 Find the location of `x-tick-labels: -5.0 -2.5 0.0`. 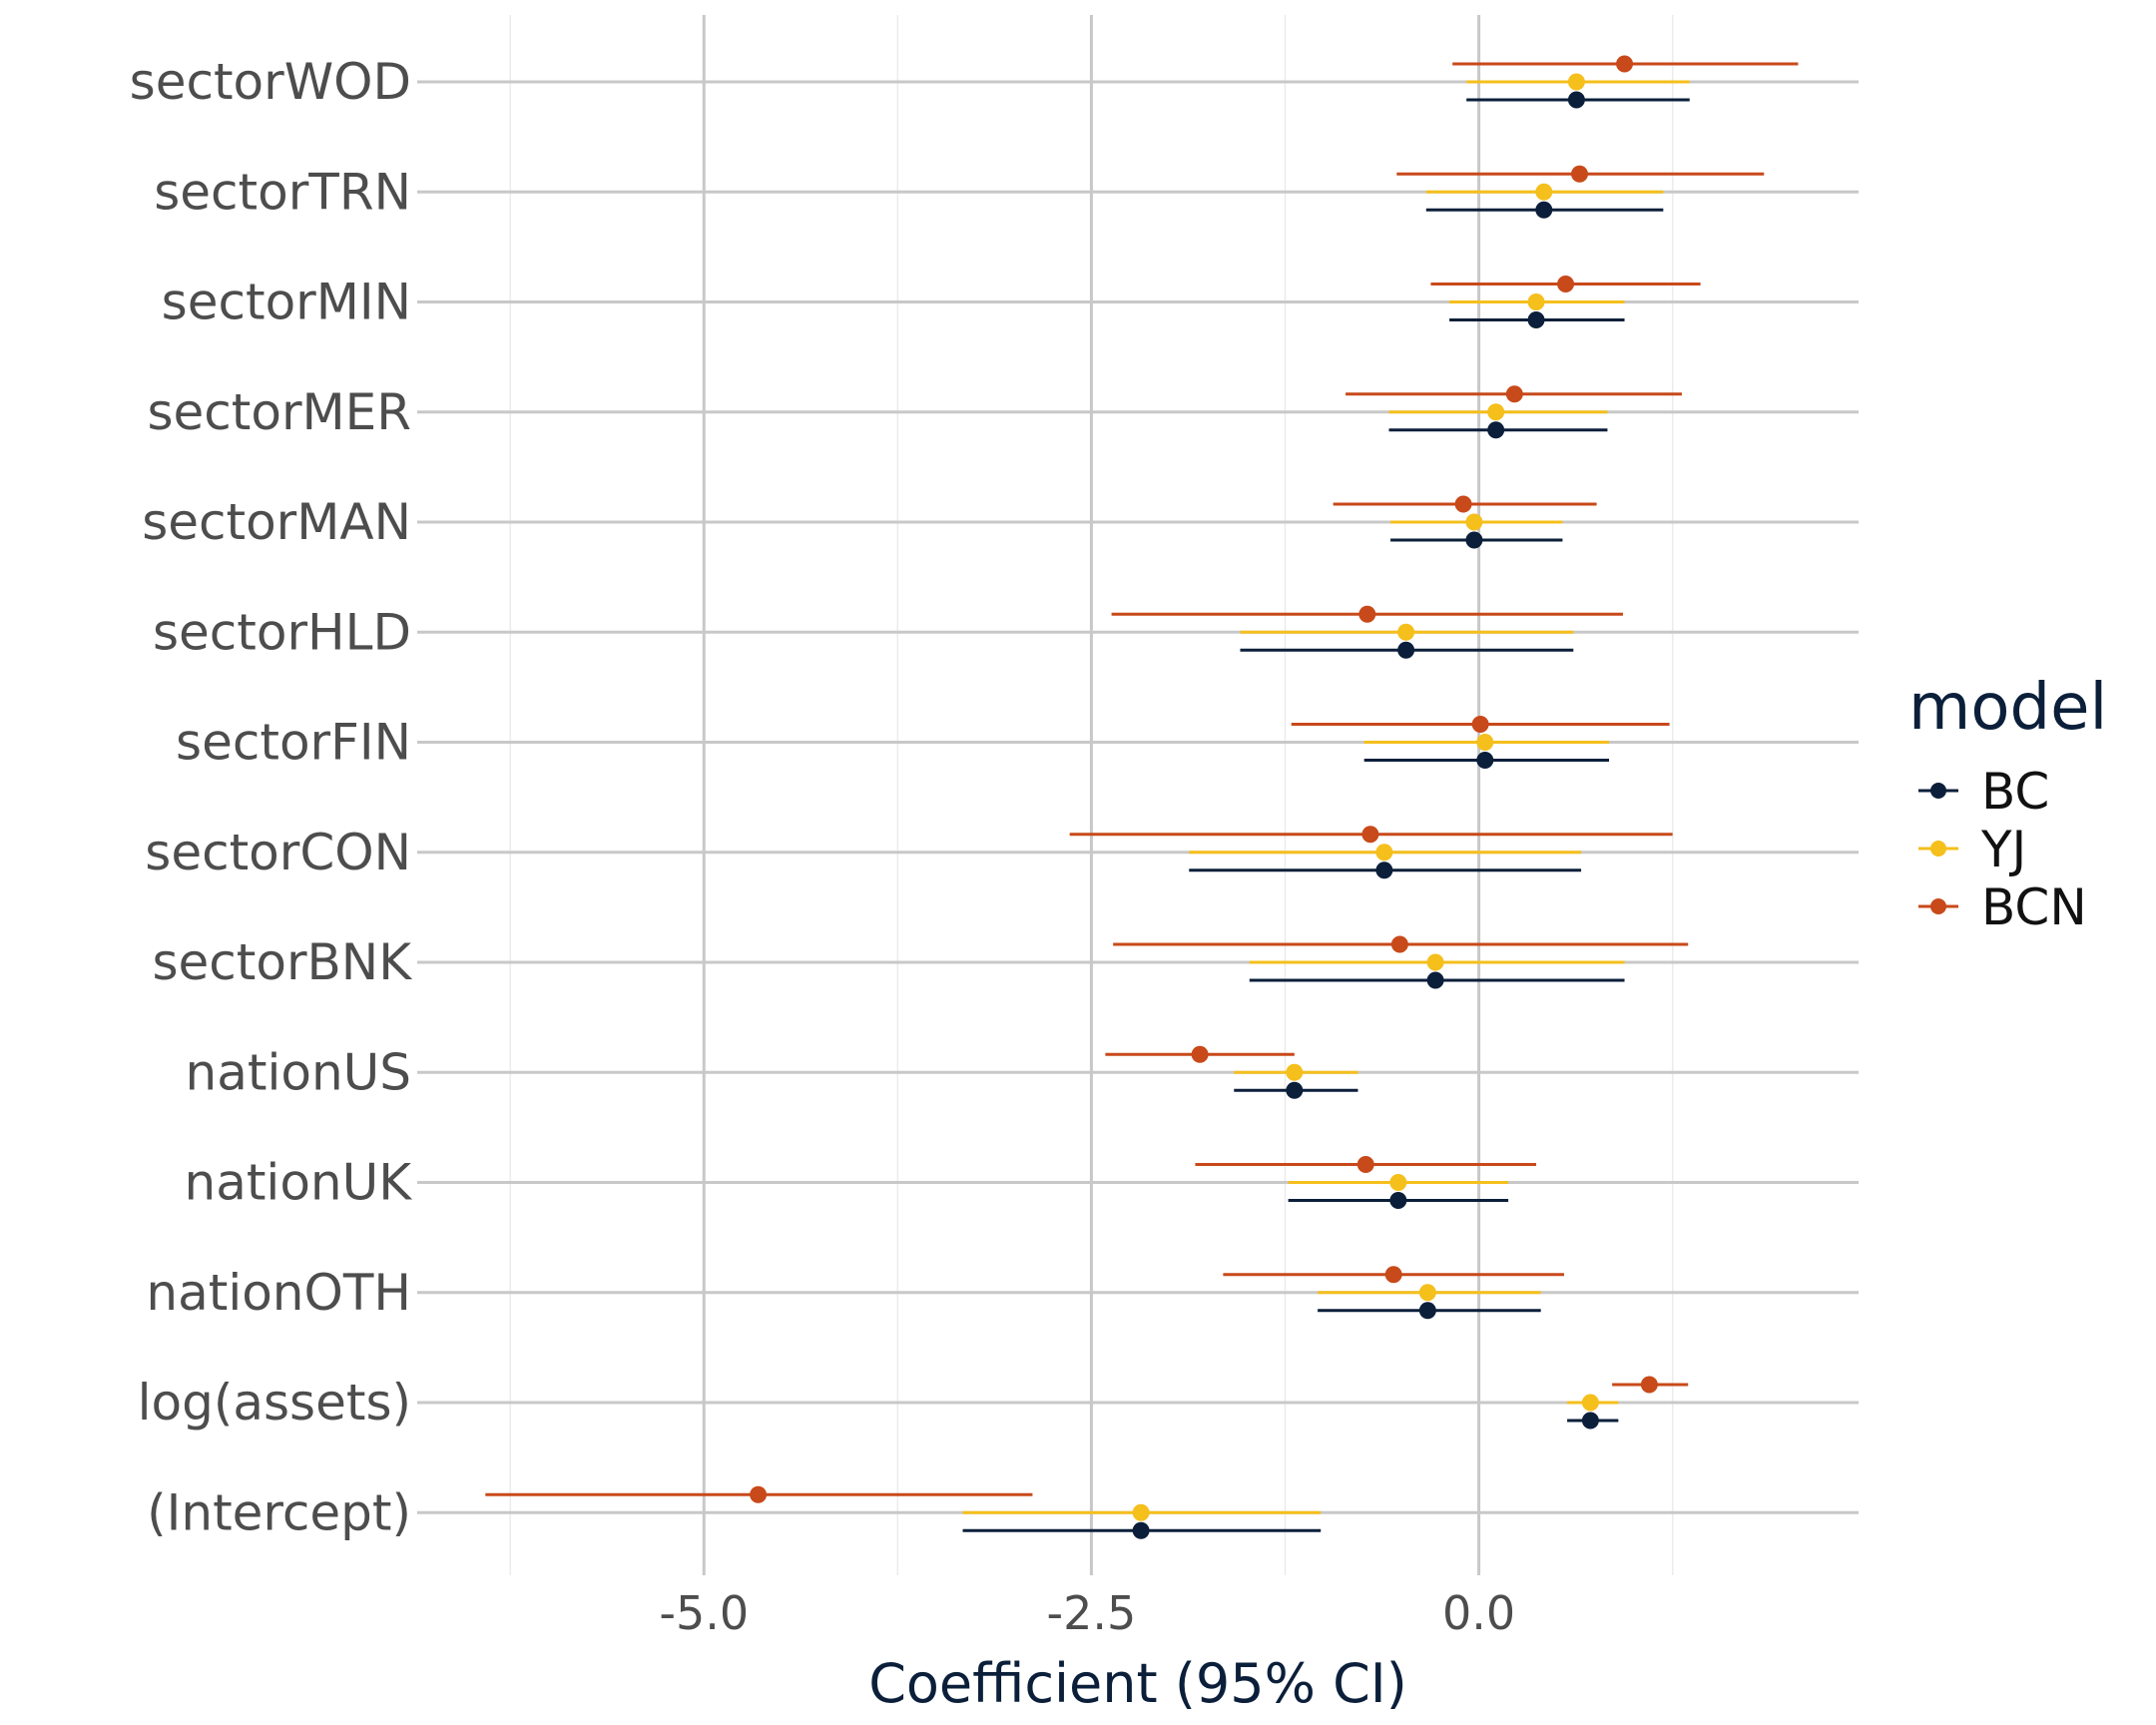

x-tick-labels: -5.0 -2.5 0.0 is located at coordinates (1087, 1613).